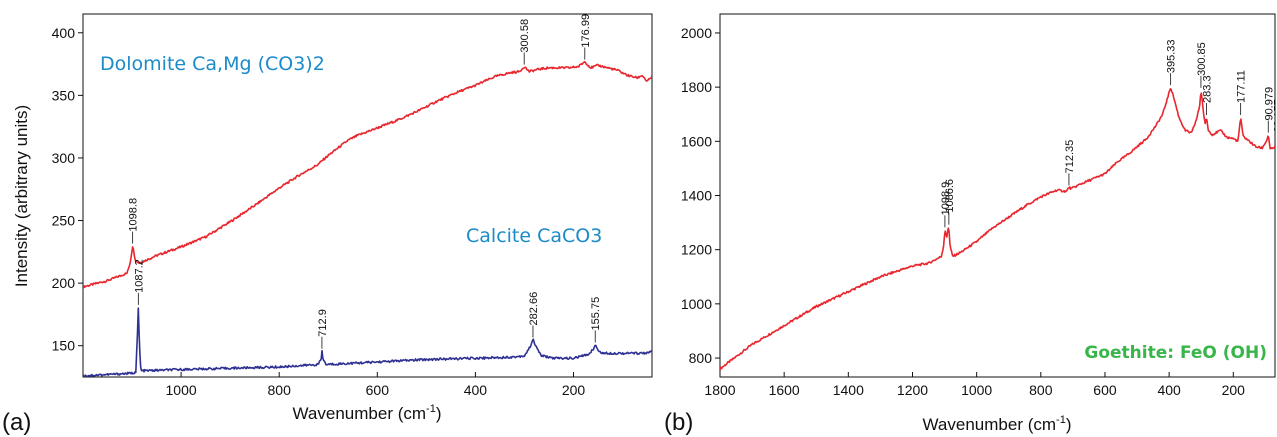 The image size is (1277, 437). Describe the element at coordinates (1208, 89) in the screenshot. I see `panel-b-peak-label: 283.3` at that location.